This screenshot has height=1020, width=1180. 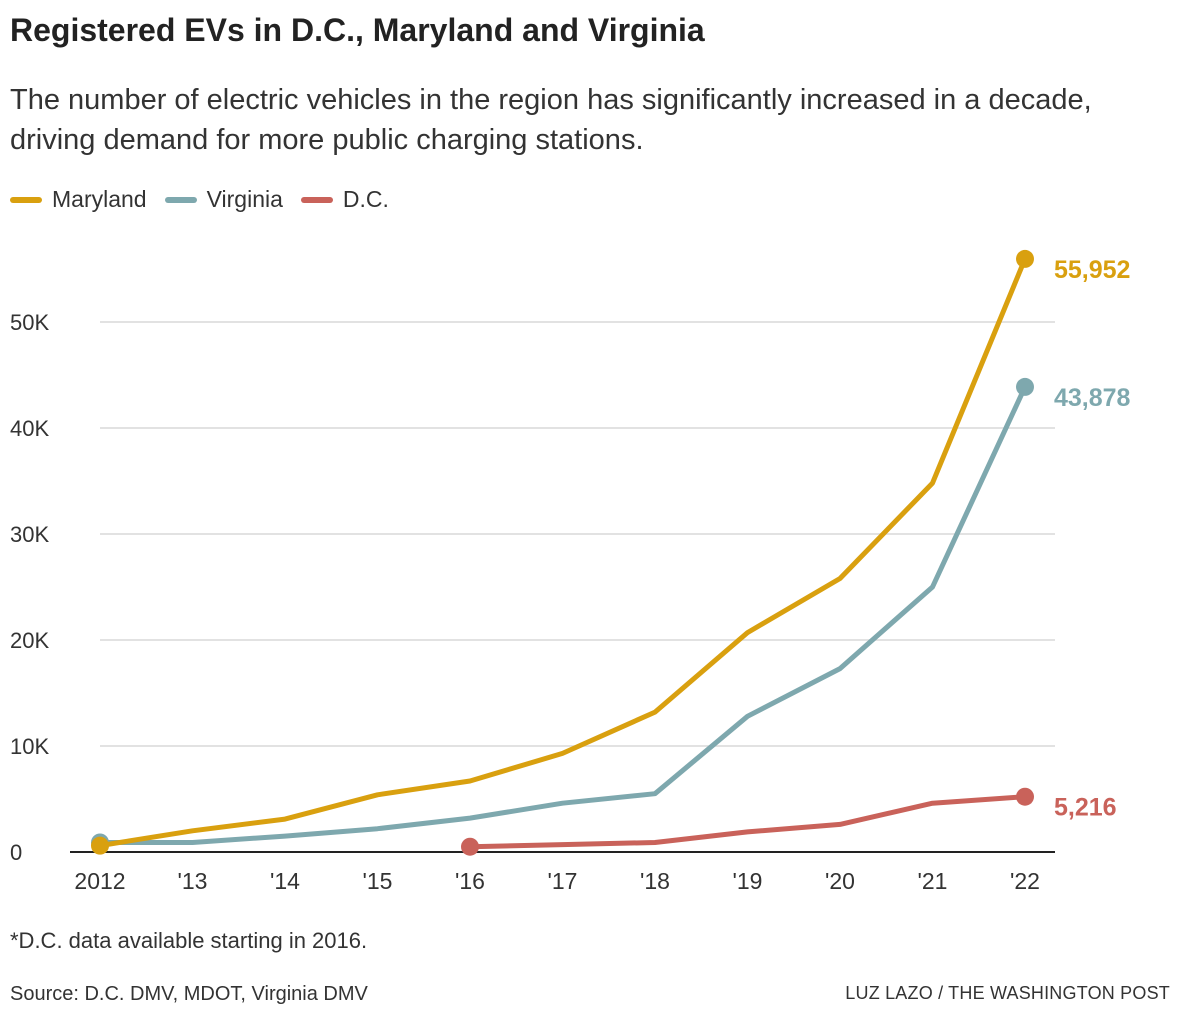 I want to click on legend-swatch-dc, so click(x=316, y=199).